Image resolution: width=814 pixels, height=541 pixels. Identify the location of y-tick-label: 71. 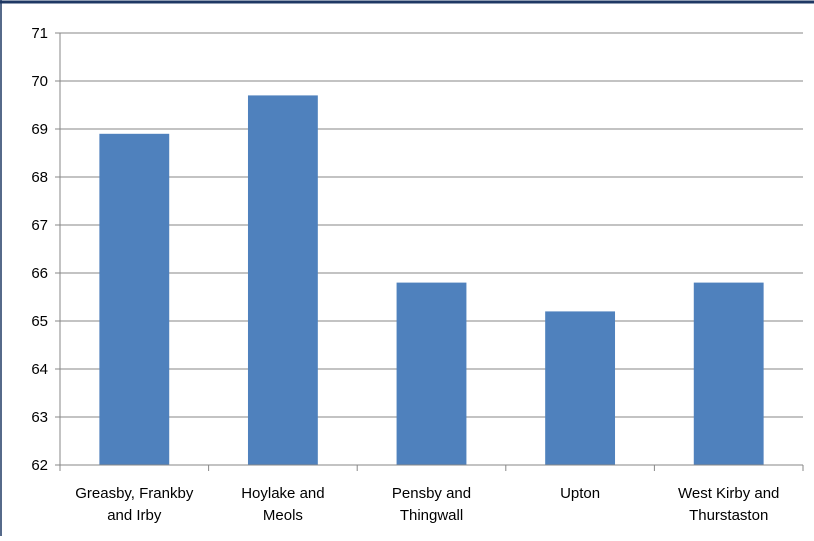
(39, 33).